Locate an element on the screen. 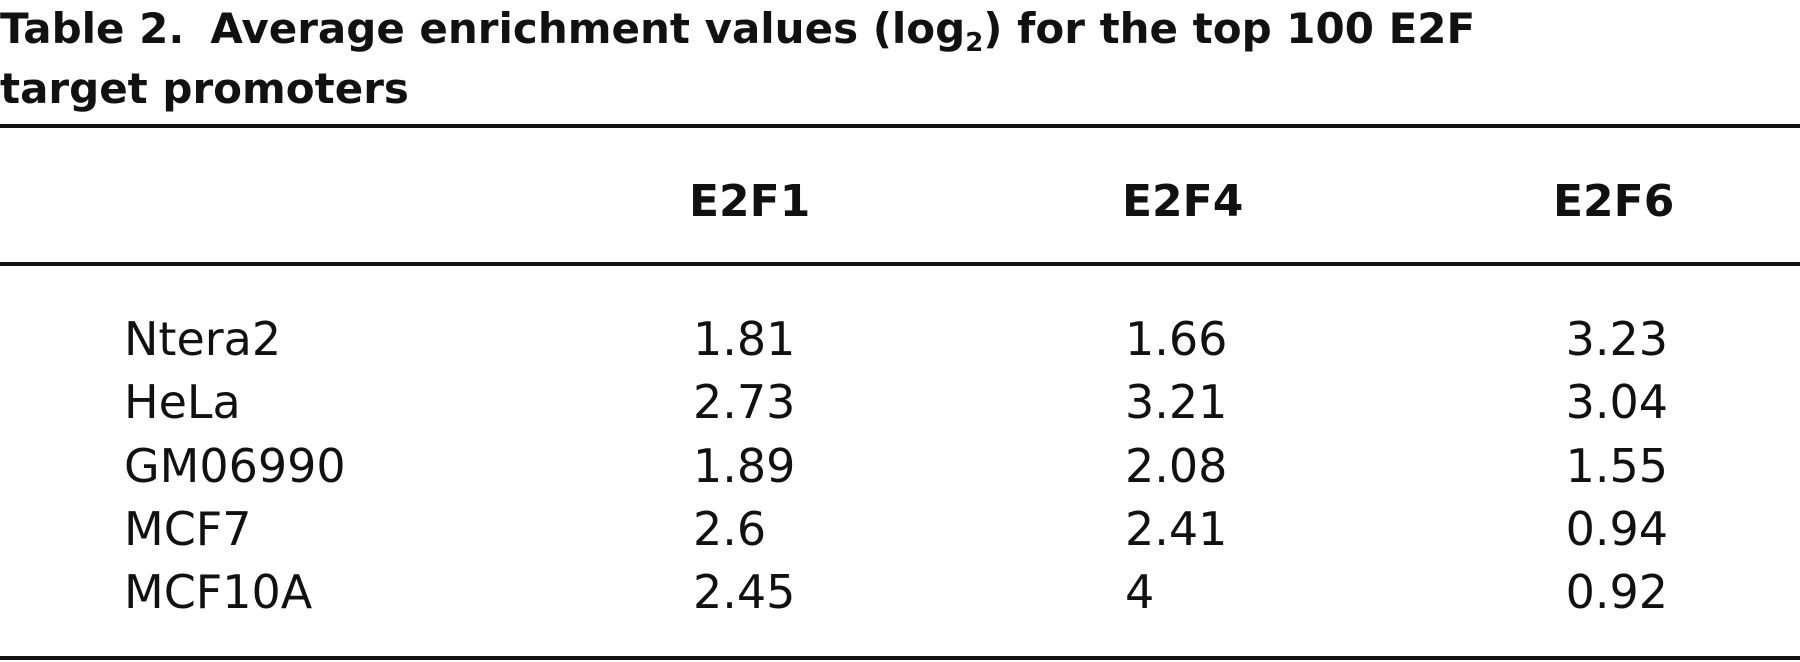 This screenshot has width=1800, height=662. cell-value: 2.6 is located at coordinates (730, 528).